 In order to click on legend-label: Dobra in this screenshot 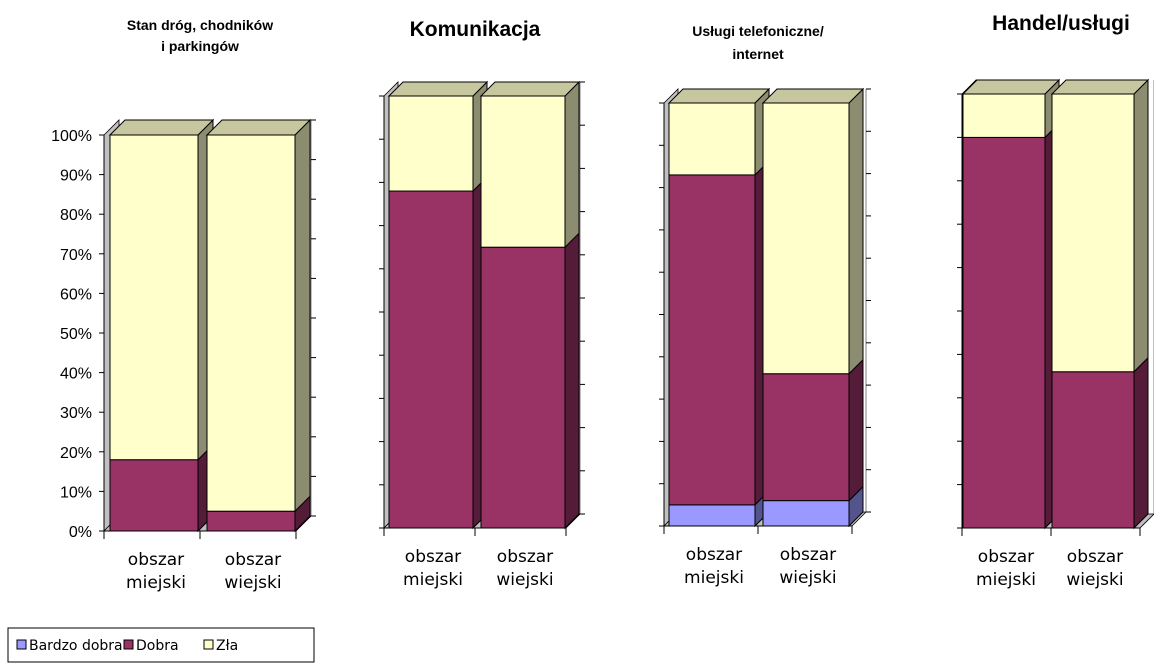, I will do `click(157, 646)`.